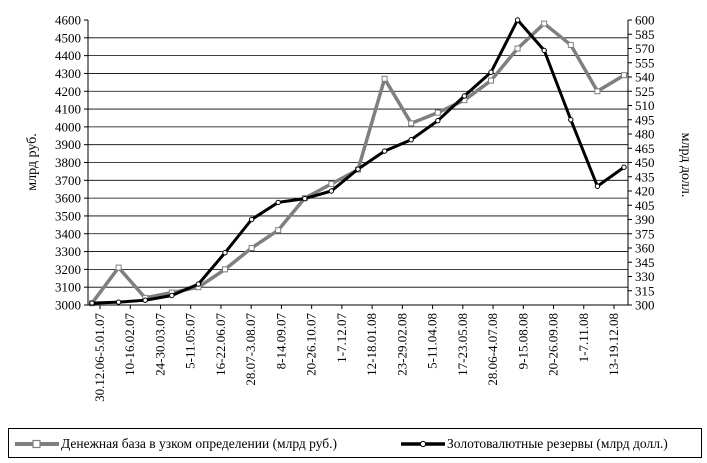 This screenshot has height=463, width=707. What do you see at coordinates (99, 357) in the screenshot?
I see `x-tick-label: 30.12.06-5.01.07` at bounding box center [99, 357].